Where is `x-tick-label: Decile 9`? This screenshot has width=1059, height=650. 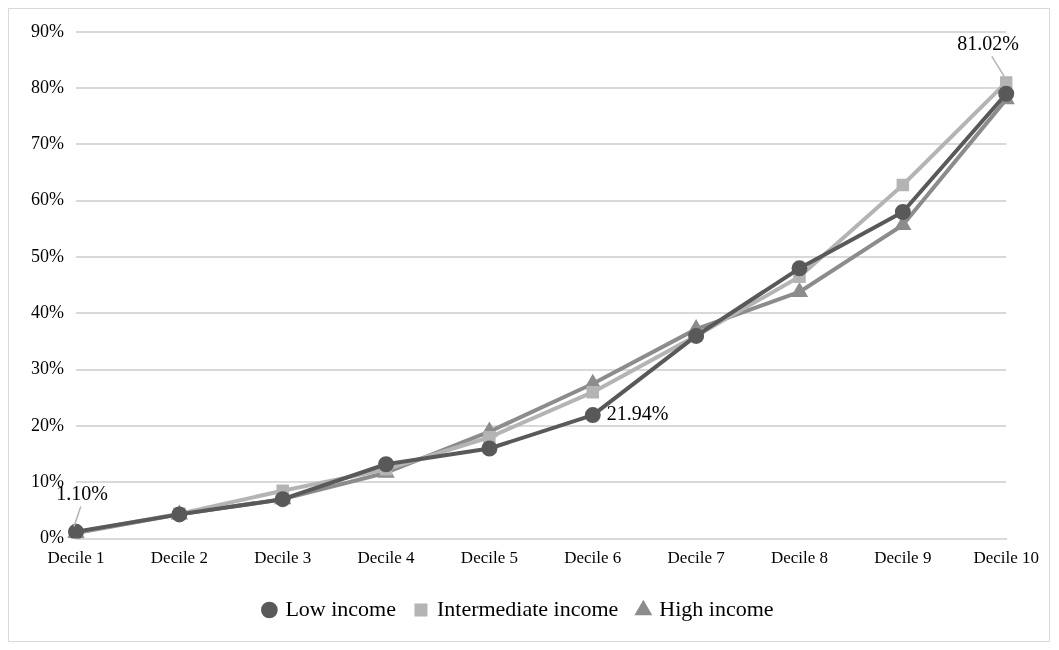 x-tick-label: Decile 9 is located at coordinates (903, 558).